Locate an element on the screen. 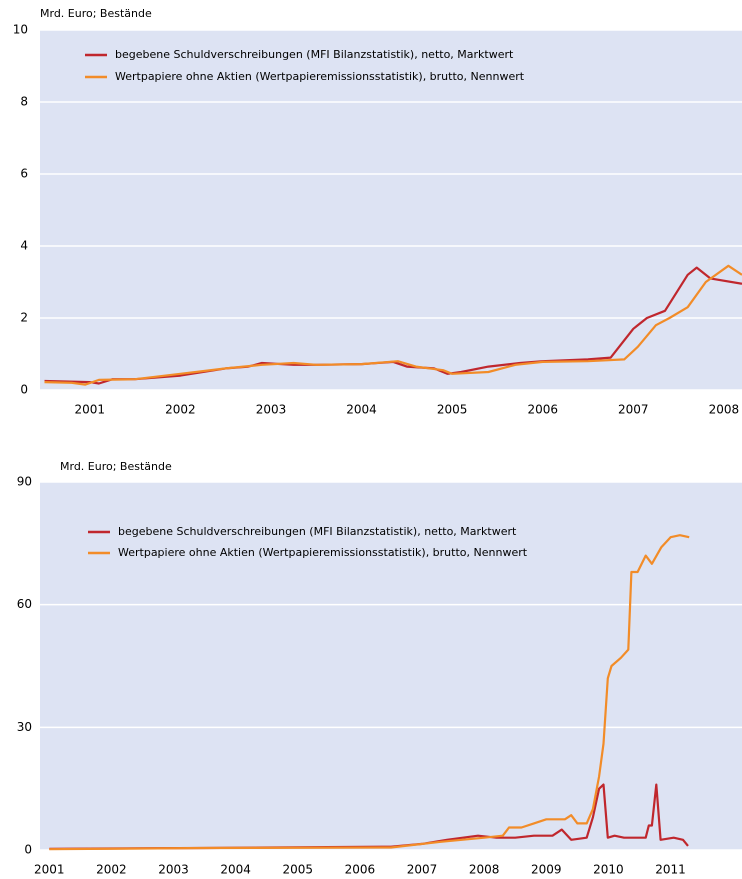 This screenshot has width=742, height=879. y-tick-label: 2 is located at coordinates (24, 318).